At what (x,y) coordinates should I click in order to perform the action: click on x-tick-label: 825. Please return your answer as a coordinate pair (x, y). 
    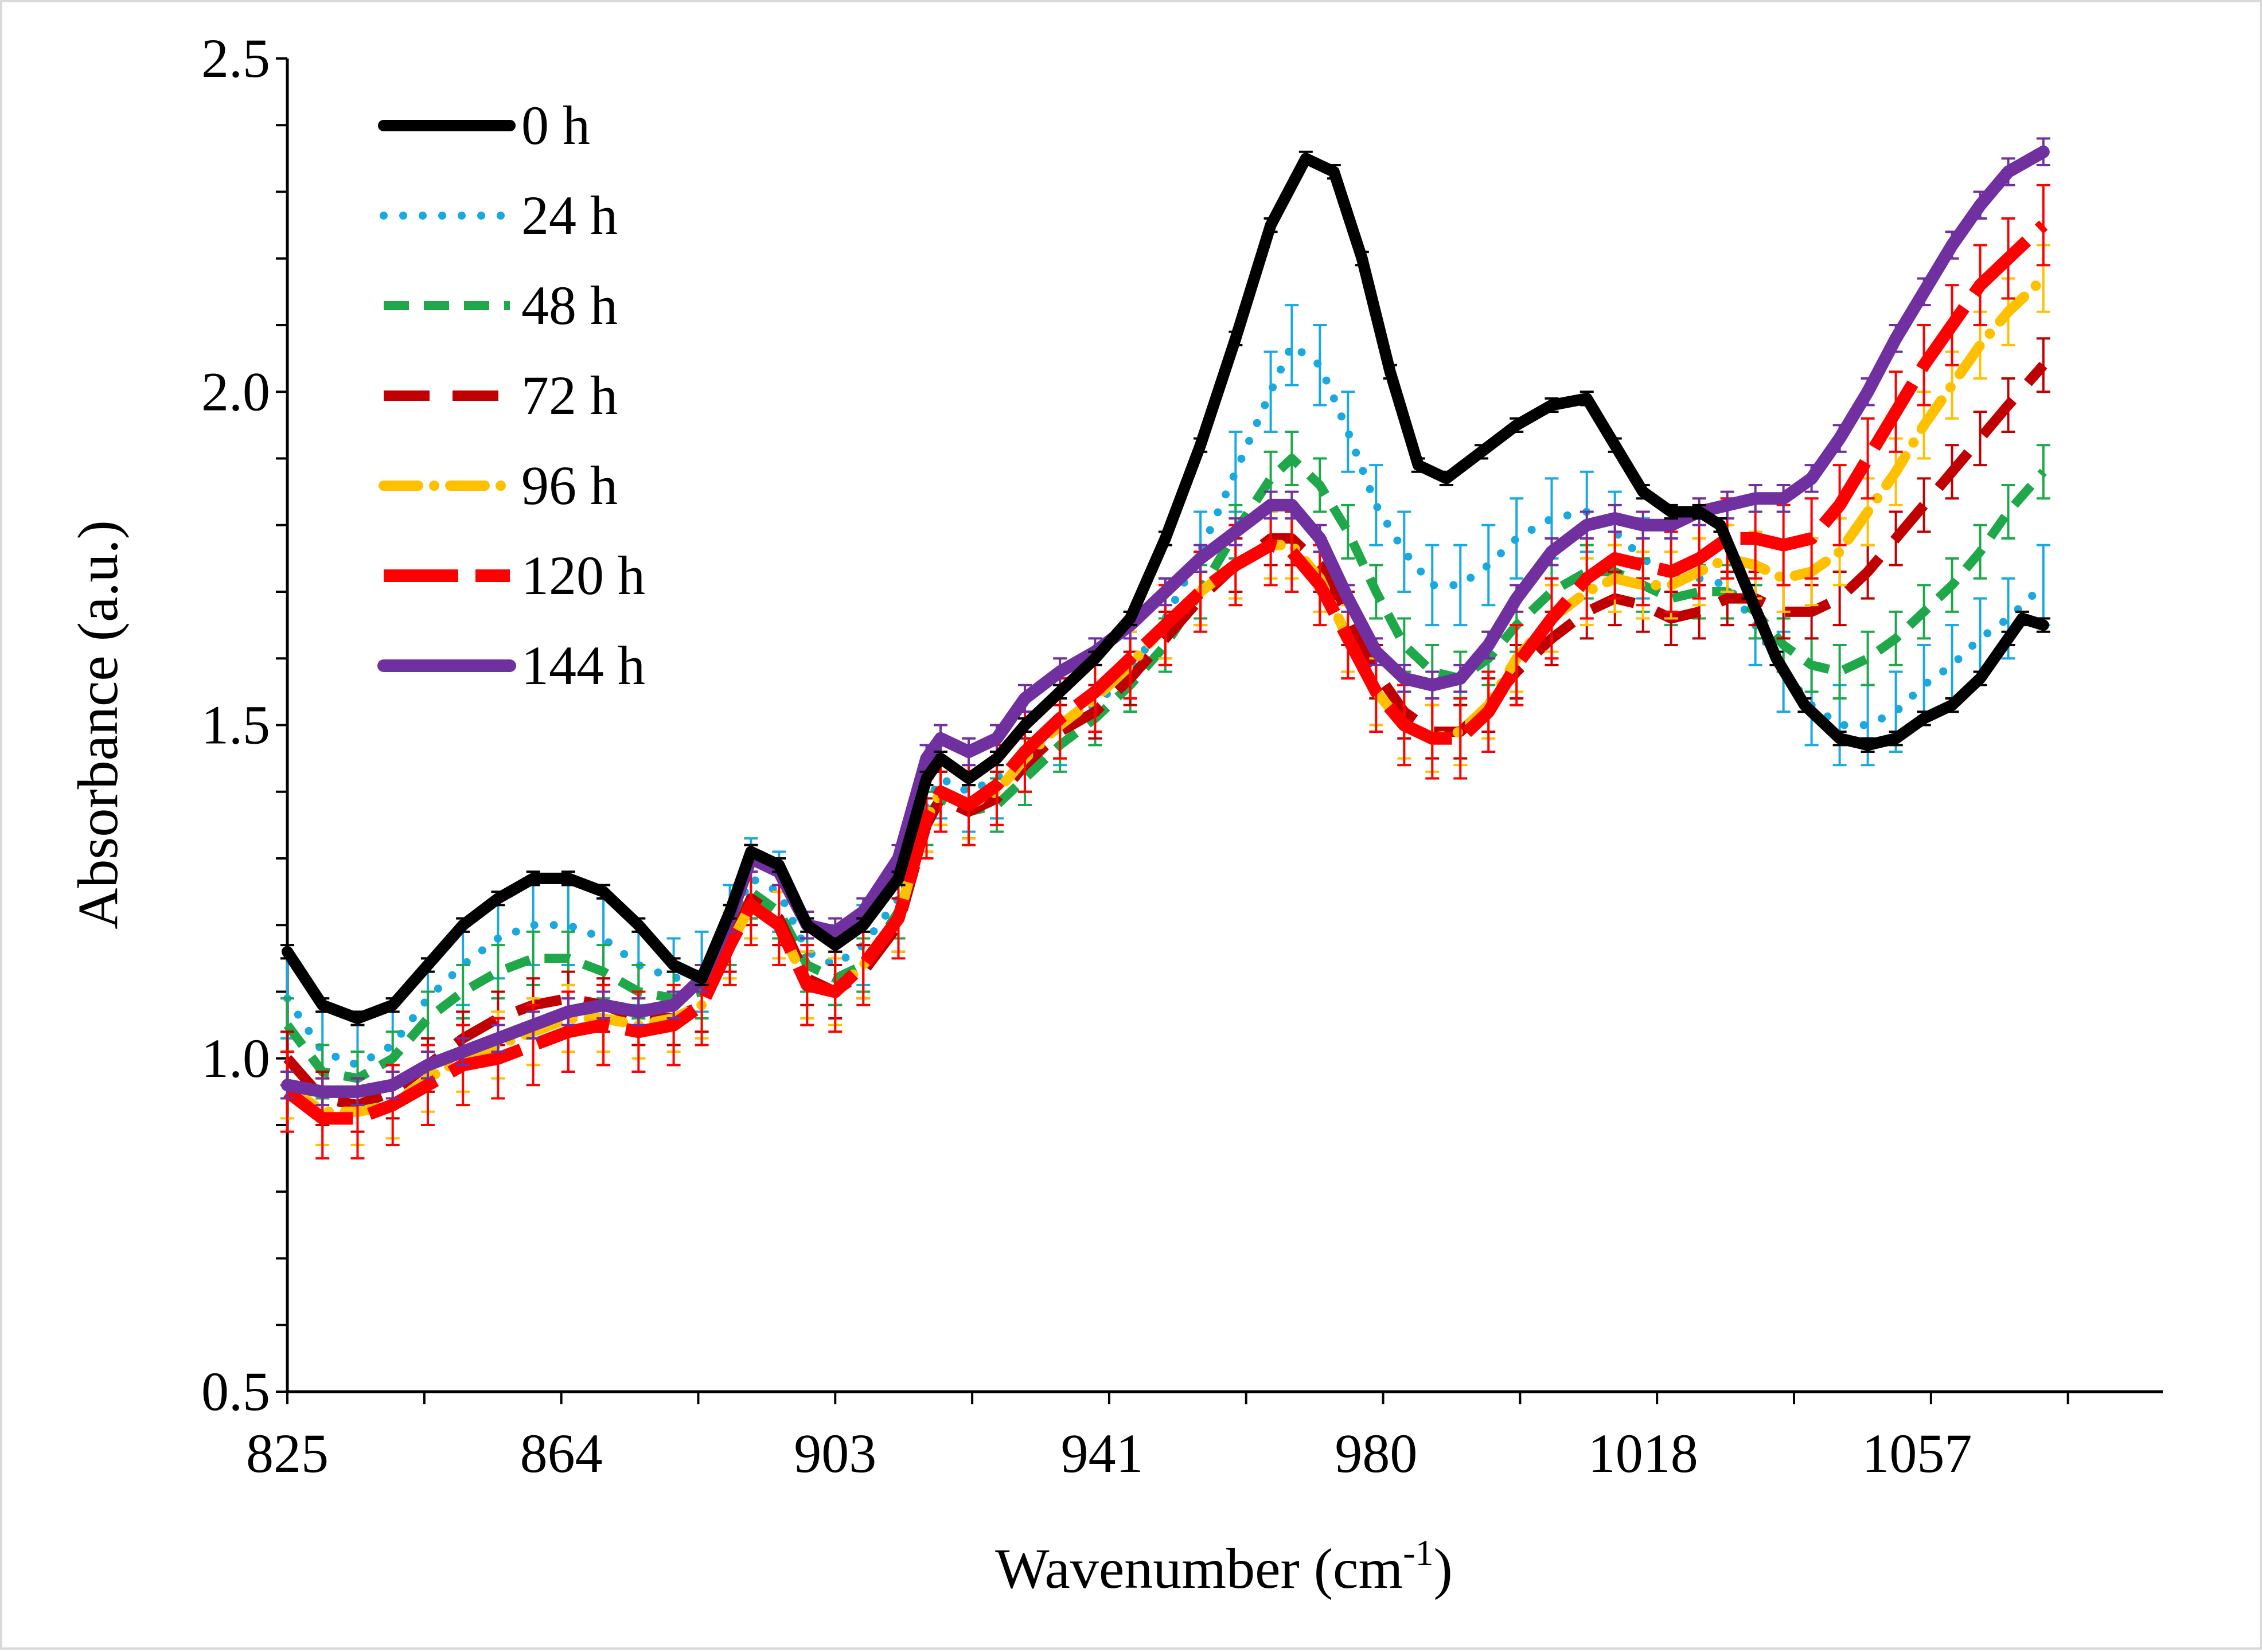
    Looking at the image, I should click on (287, 1453).